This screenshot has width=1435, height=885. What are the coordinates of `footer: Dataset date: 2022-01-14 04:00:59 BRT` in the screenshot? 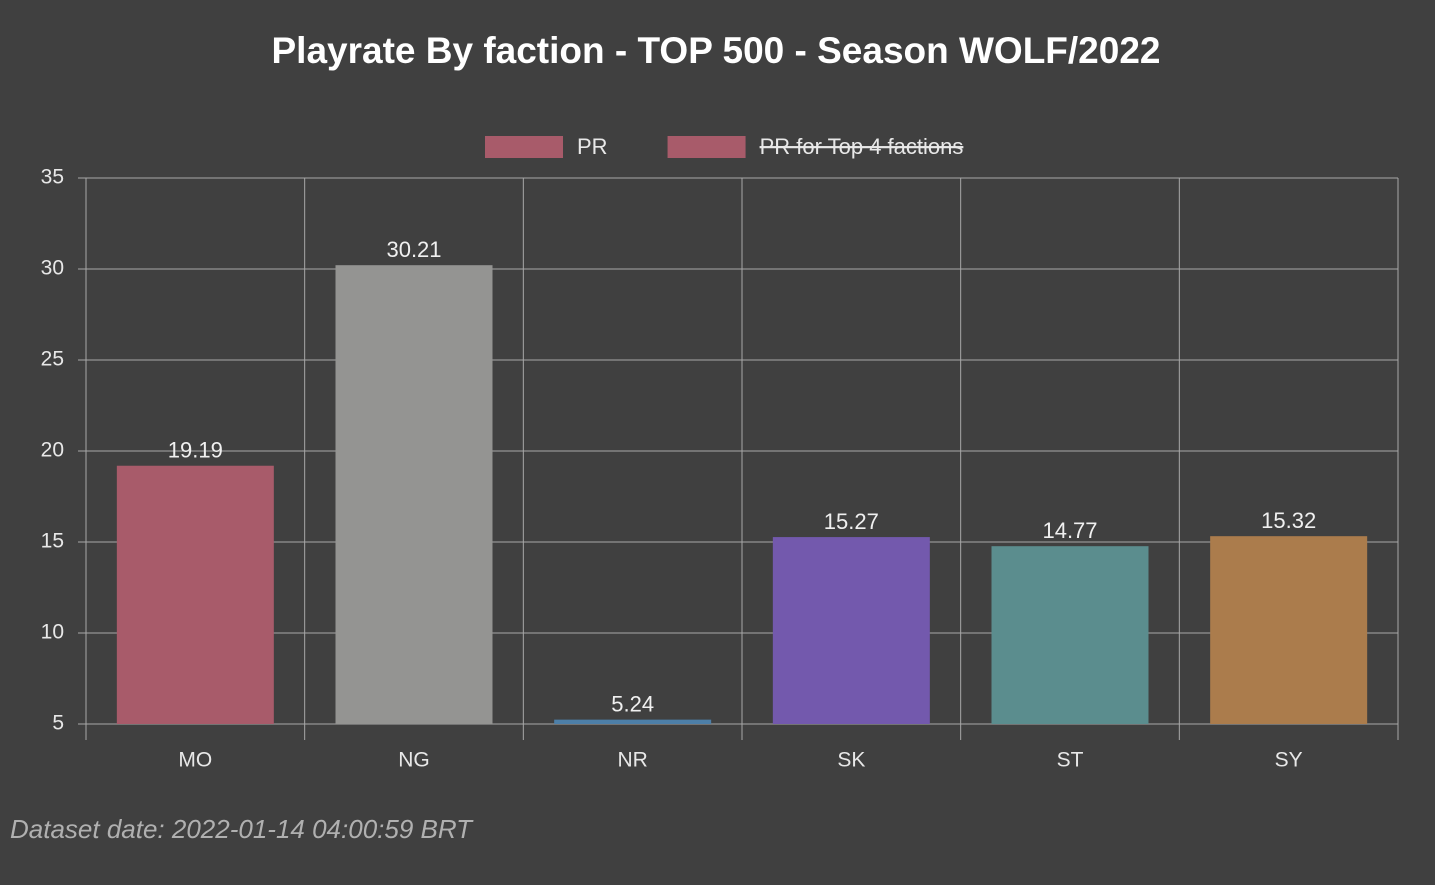 It's located at (242, 829).